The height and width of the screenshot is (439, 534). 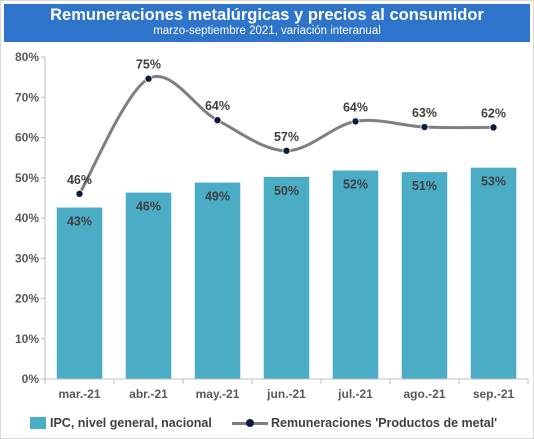 What do you see at coordinates (148, 394) in the screenshot?
I see `x-tick-label: abr.-21` at bounding box center [148, 394].